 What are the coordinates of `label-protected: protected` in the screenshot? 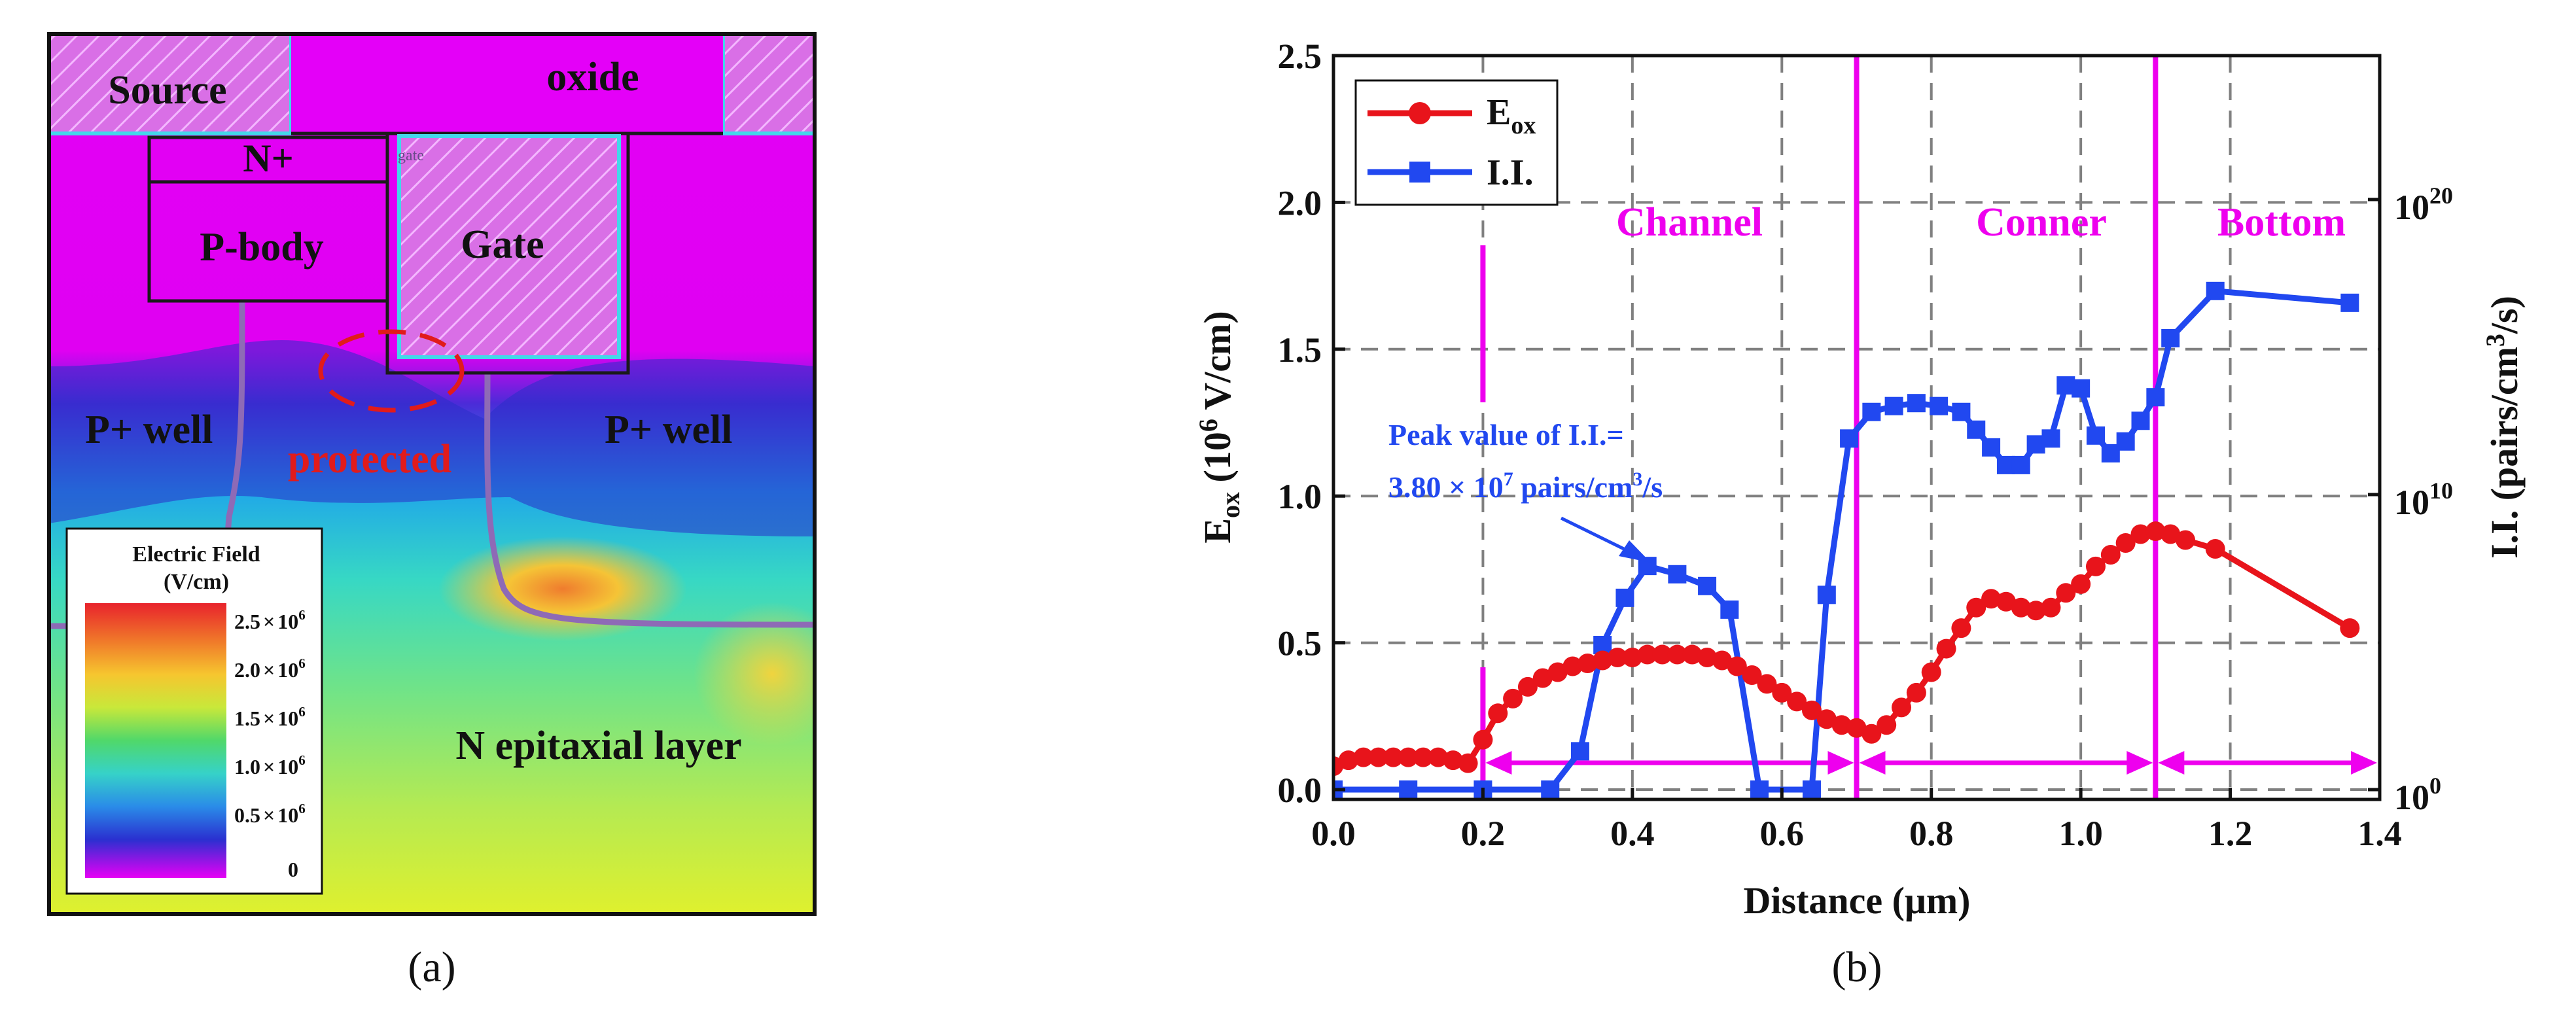 It's located at (370, 459).